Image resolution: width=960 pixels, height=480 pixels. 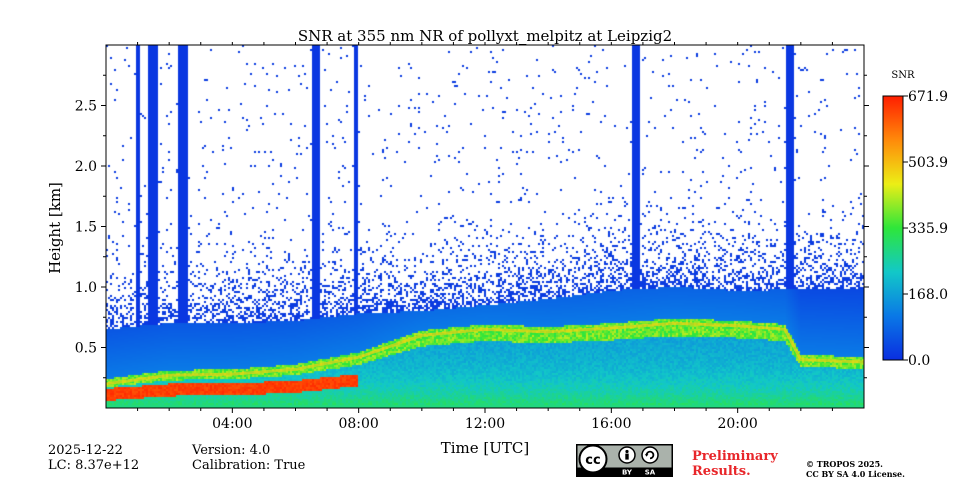 What do you see at coordinates (893, 228) in the screenshot?
I see `colorbar-gradient` at bounding box center [893, 228].